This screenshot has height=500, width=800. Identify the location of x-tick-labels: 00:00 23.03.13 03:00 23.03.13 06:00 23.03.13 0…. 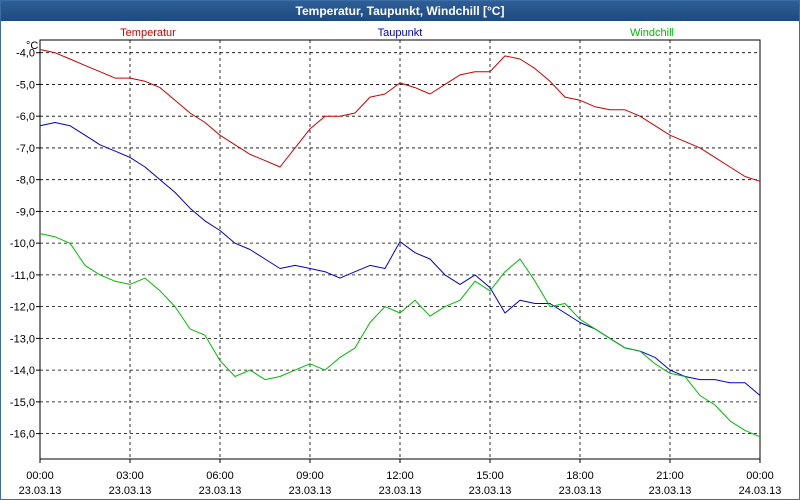
(400, 483).